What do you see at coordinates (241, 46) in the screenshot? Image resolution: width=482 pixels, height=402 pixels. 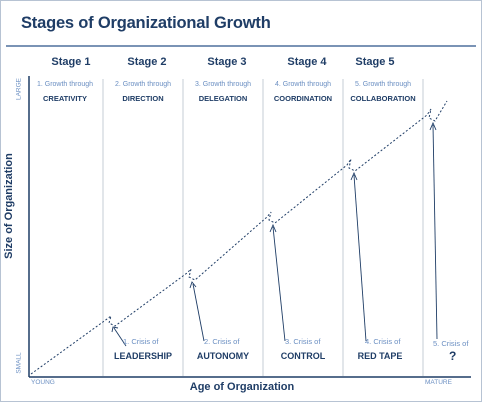 I see `title-divider` at bounding box center [241, 46].